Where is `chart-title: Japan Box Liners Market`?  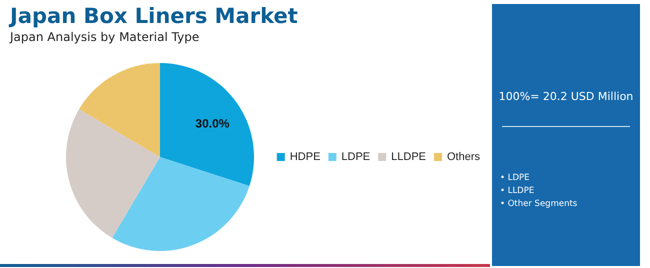
chart-title: Japan Box Liners Market is located at coordinates (154, 16).